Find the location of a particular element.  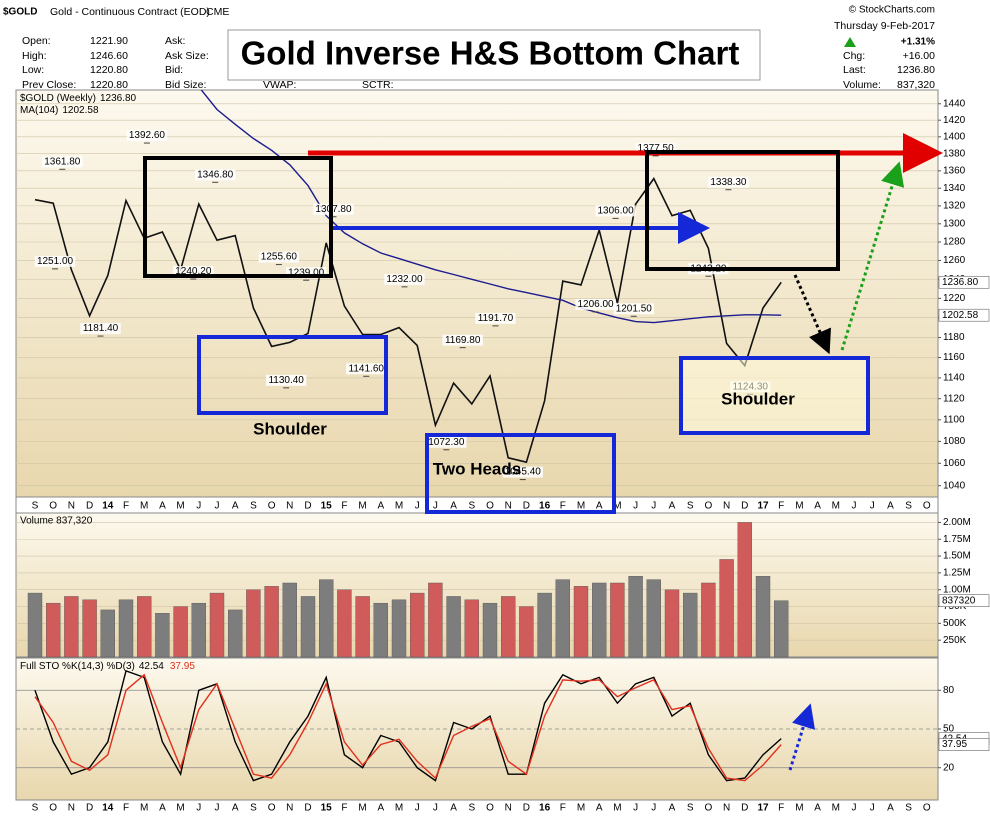

annotation-label: 1130.40 is located at coordinates (286, 380).